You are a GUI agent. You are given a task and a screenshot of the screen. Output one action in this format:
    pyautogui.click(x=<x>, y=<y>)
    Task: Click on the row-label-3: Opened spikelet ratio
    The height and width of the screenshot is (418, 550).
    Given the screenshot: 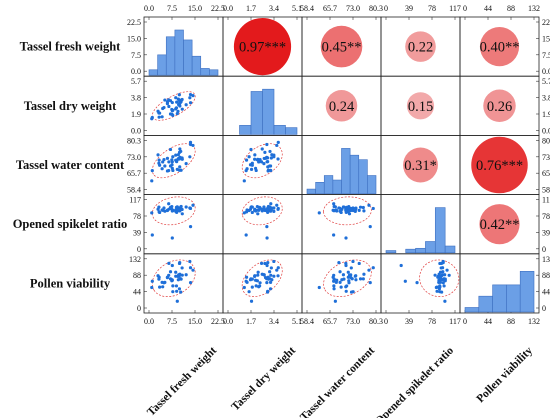 What is the action you would take?
    pyautogui.click(x=70, y=224)
    